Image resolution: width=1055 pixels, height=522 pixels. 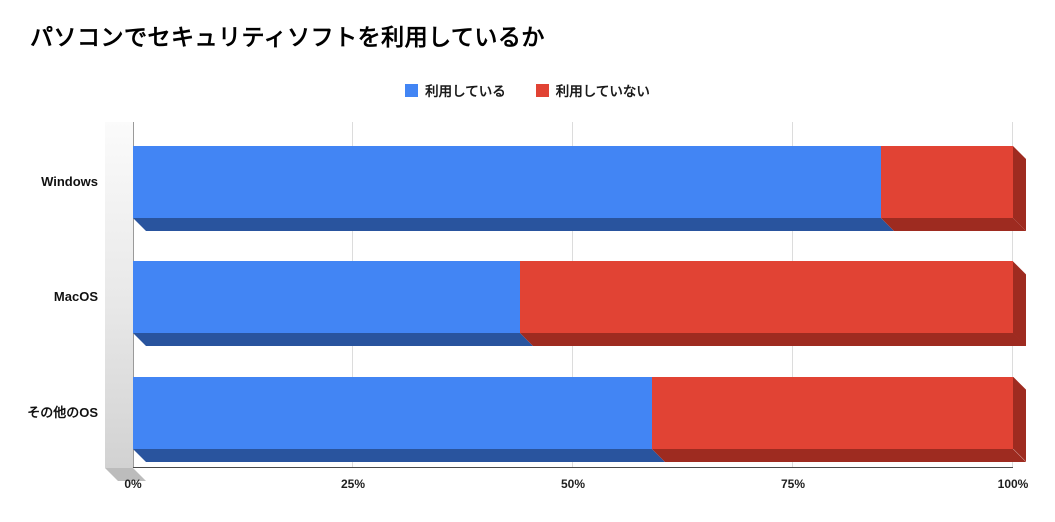 I want to click on legend-label: 利用していない, so click(x=602, y=91).